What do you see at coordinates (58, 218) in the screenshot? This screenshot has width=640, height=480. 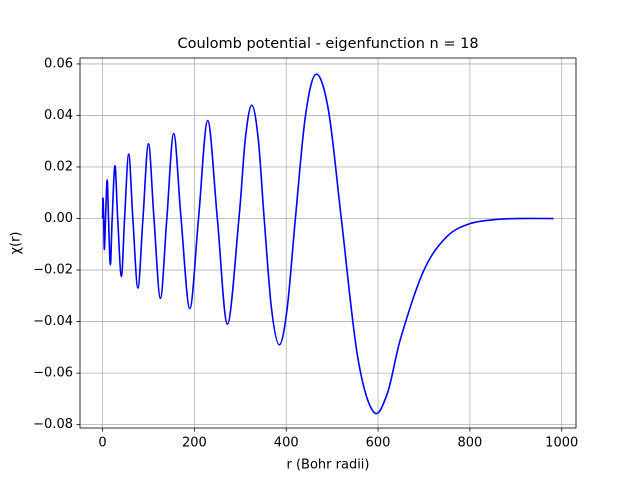 I see `y-tick-label: 0.00` at bounding box center [58, 218].